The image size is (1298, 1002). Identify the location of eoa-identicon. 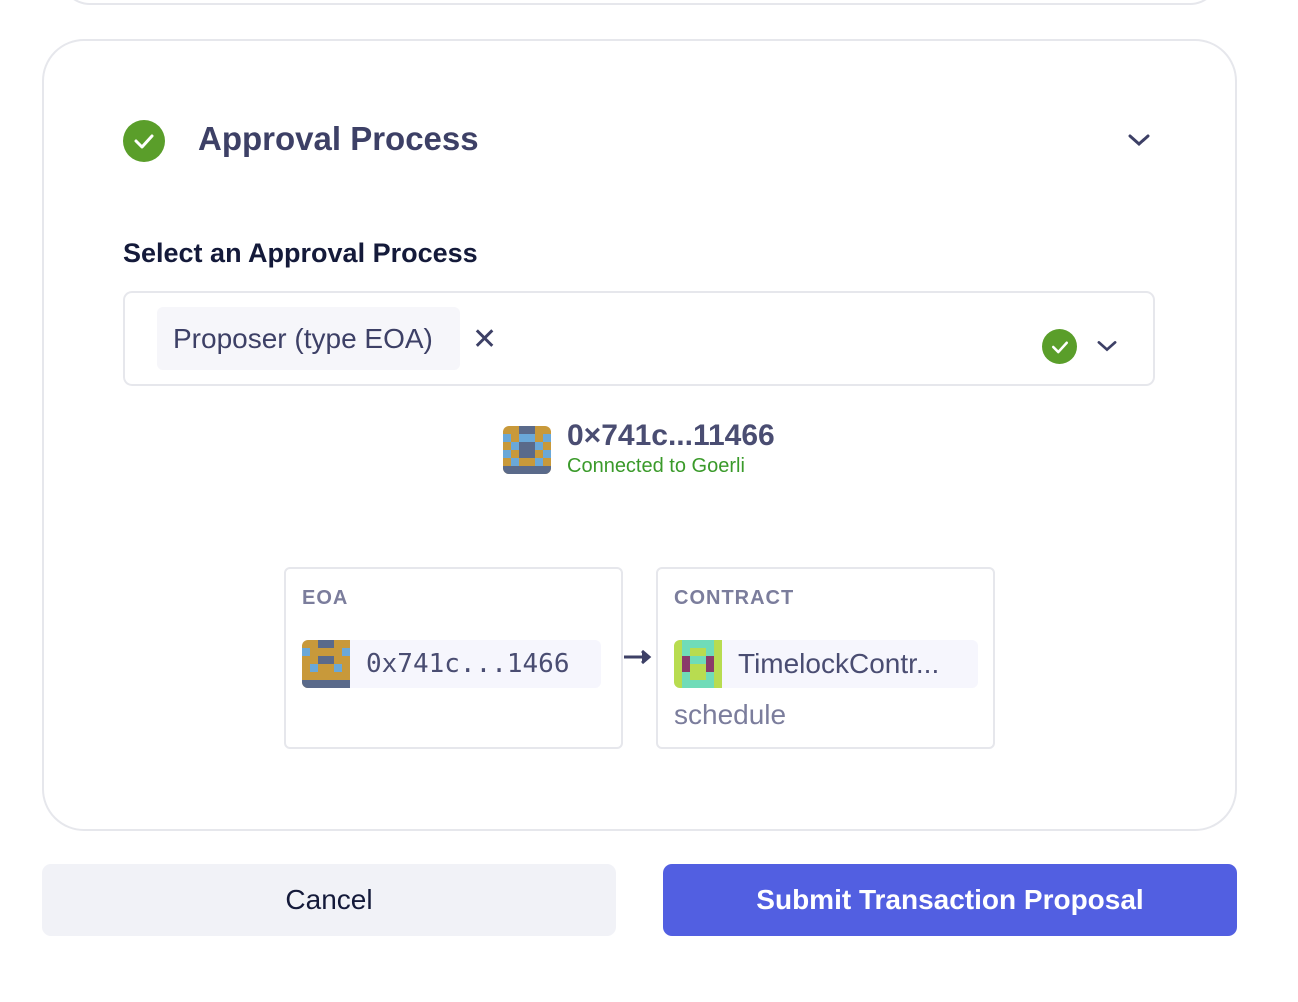
(326, 664).